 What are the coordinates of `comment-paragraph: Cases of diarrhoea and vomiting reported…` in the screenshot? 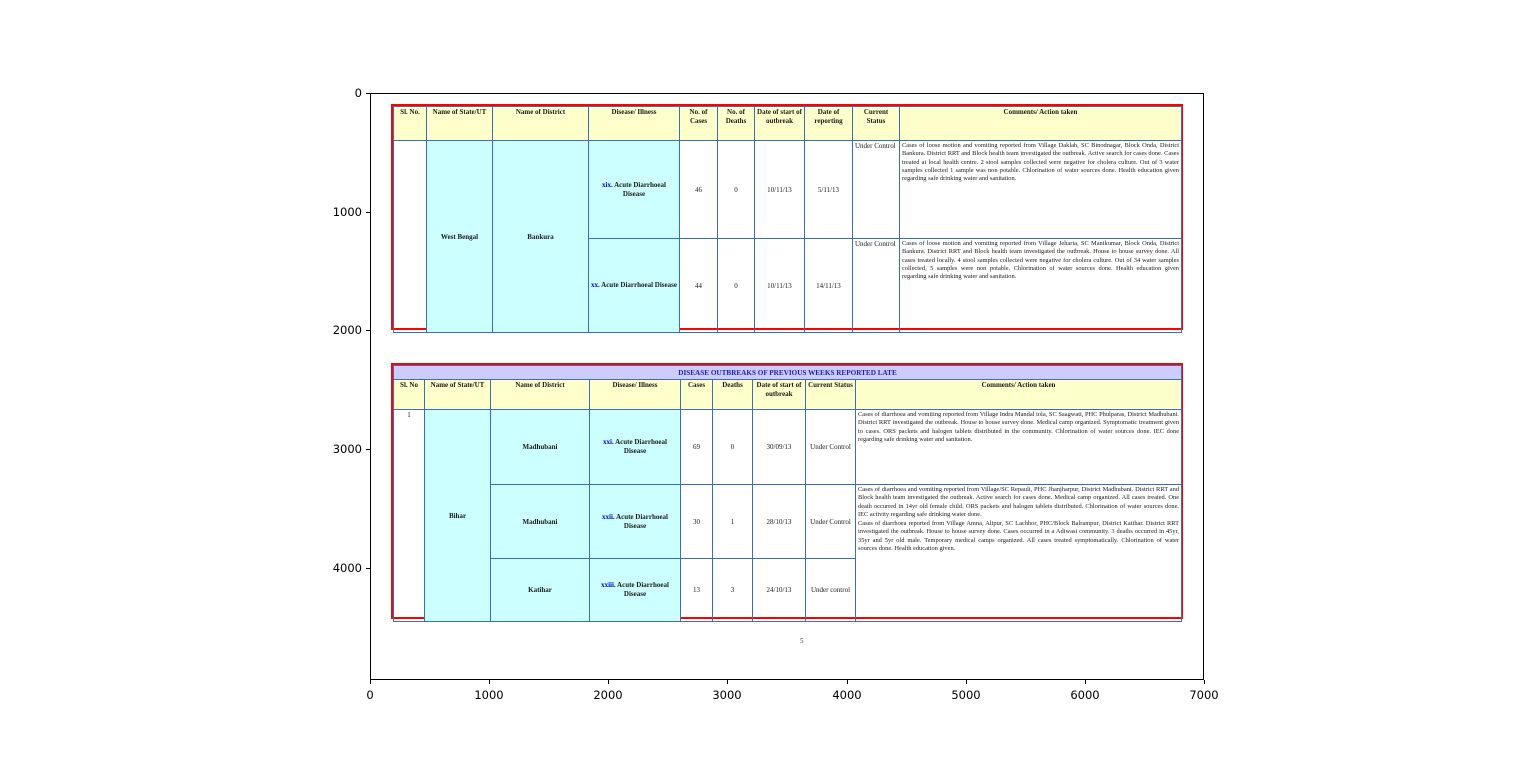 It's located at (1019, 502).